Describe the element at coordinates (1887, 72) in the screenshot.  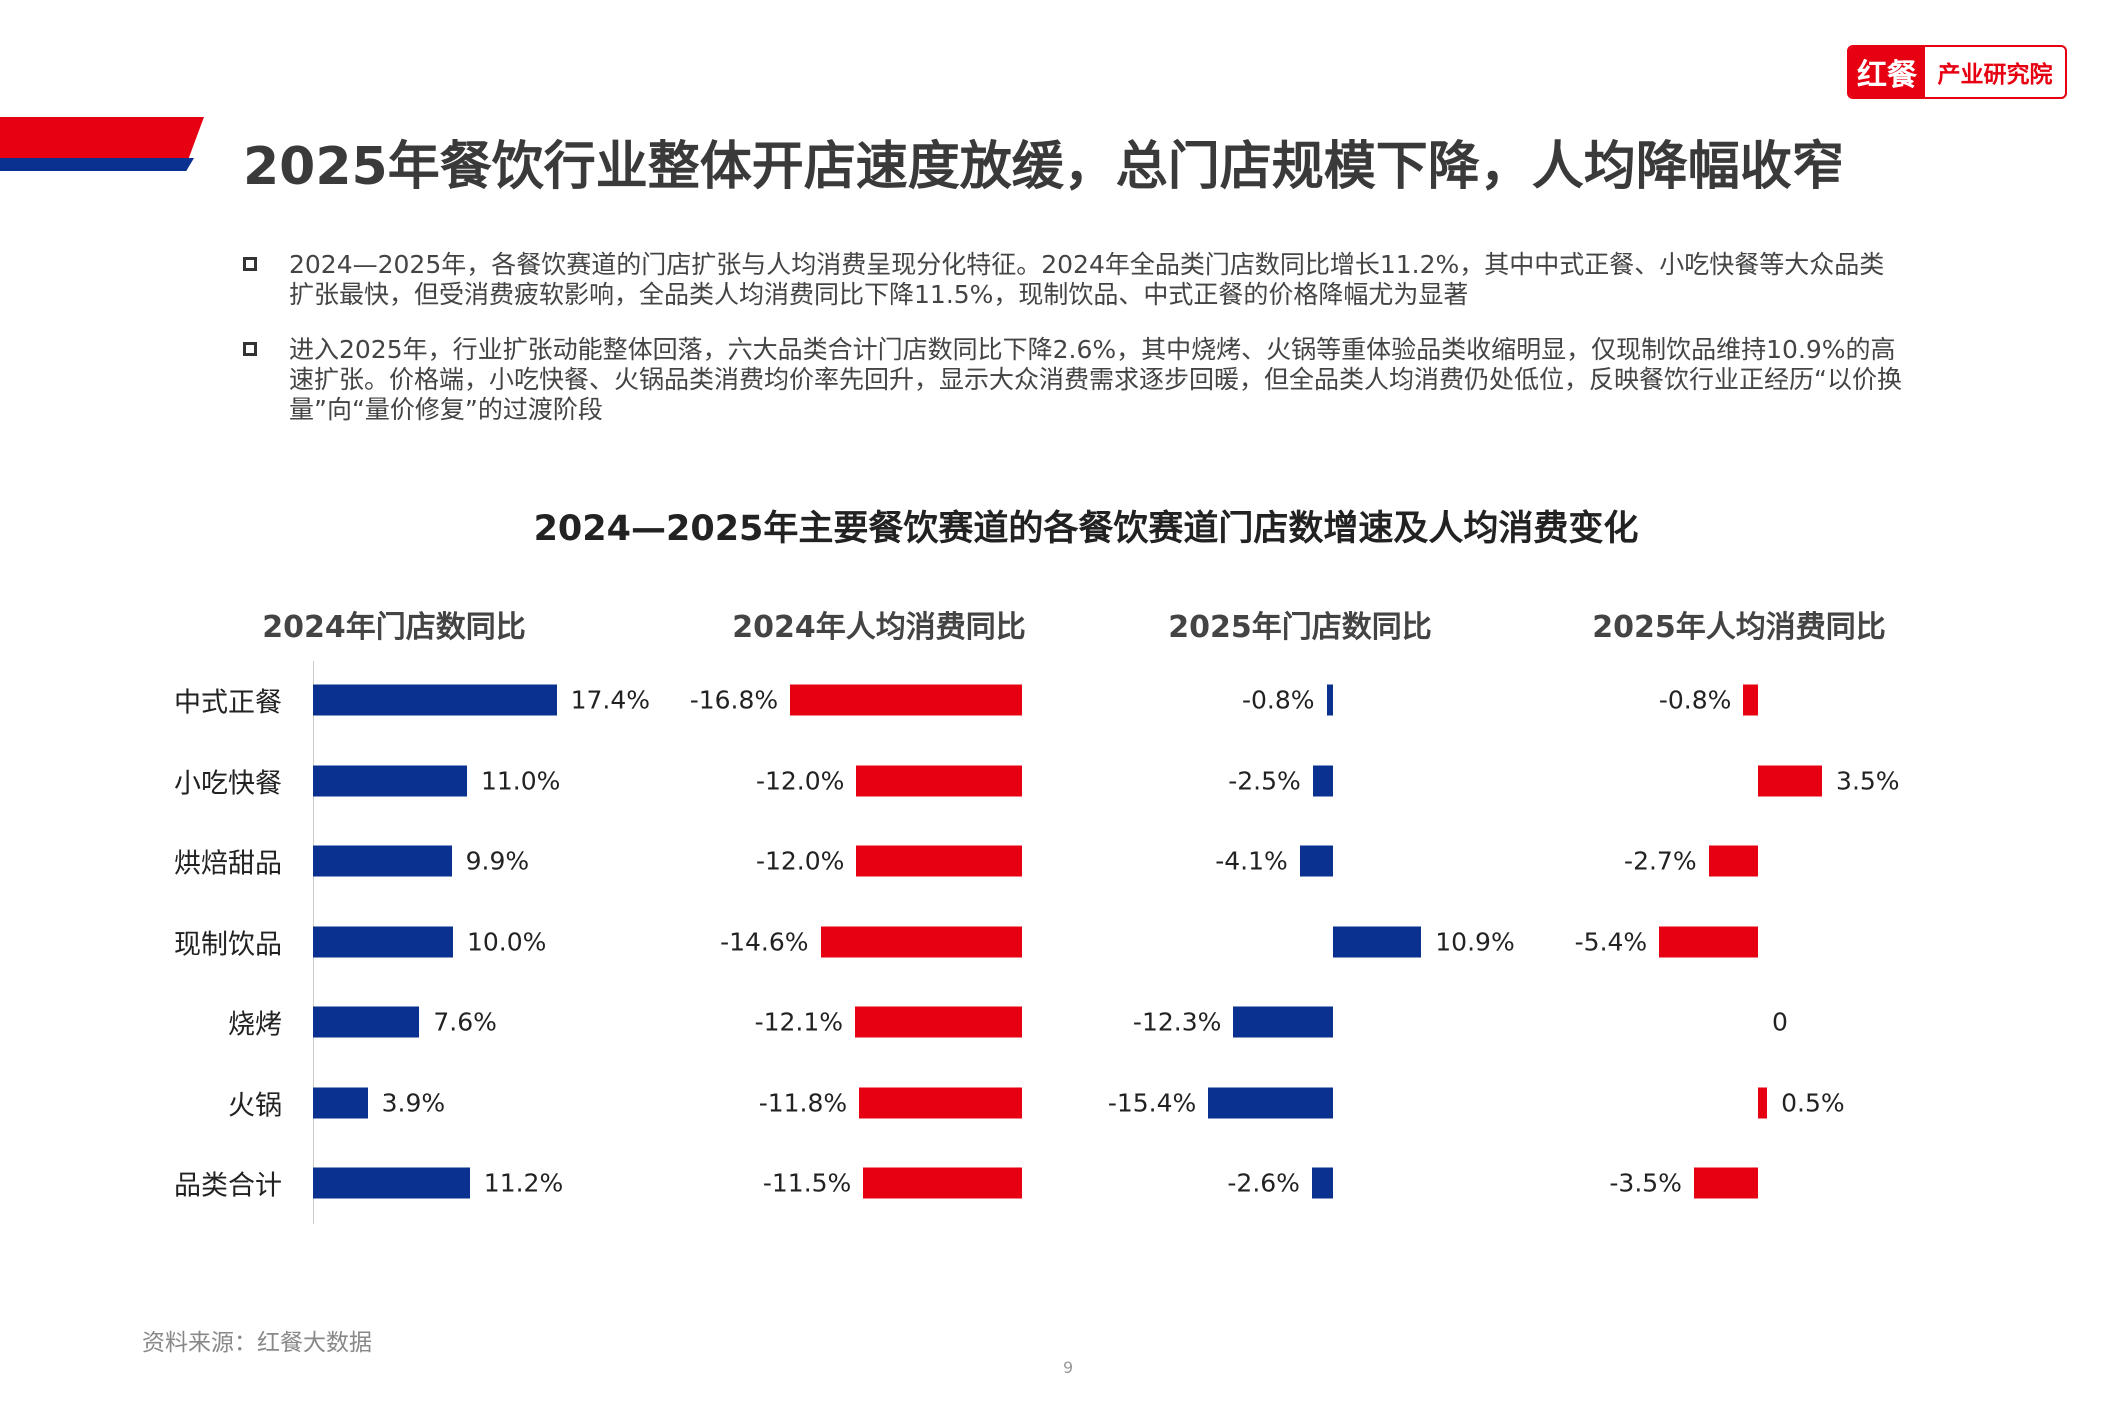
I see `logo-mark: 红餐` at that location.